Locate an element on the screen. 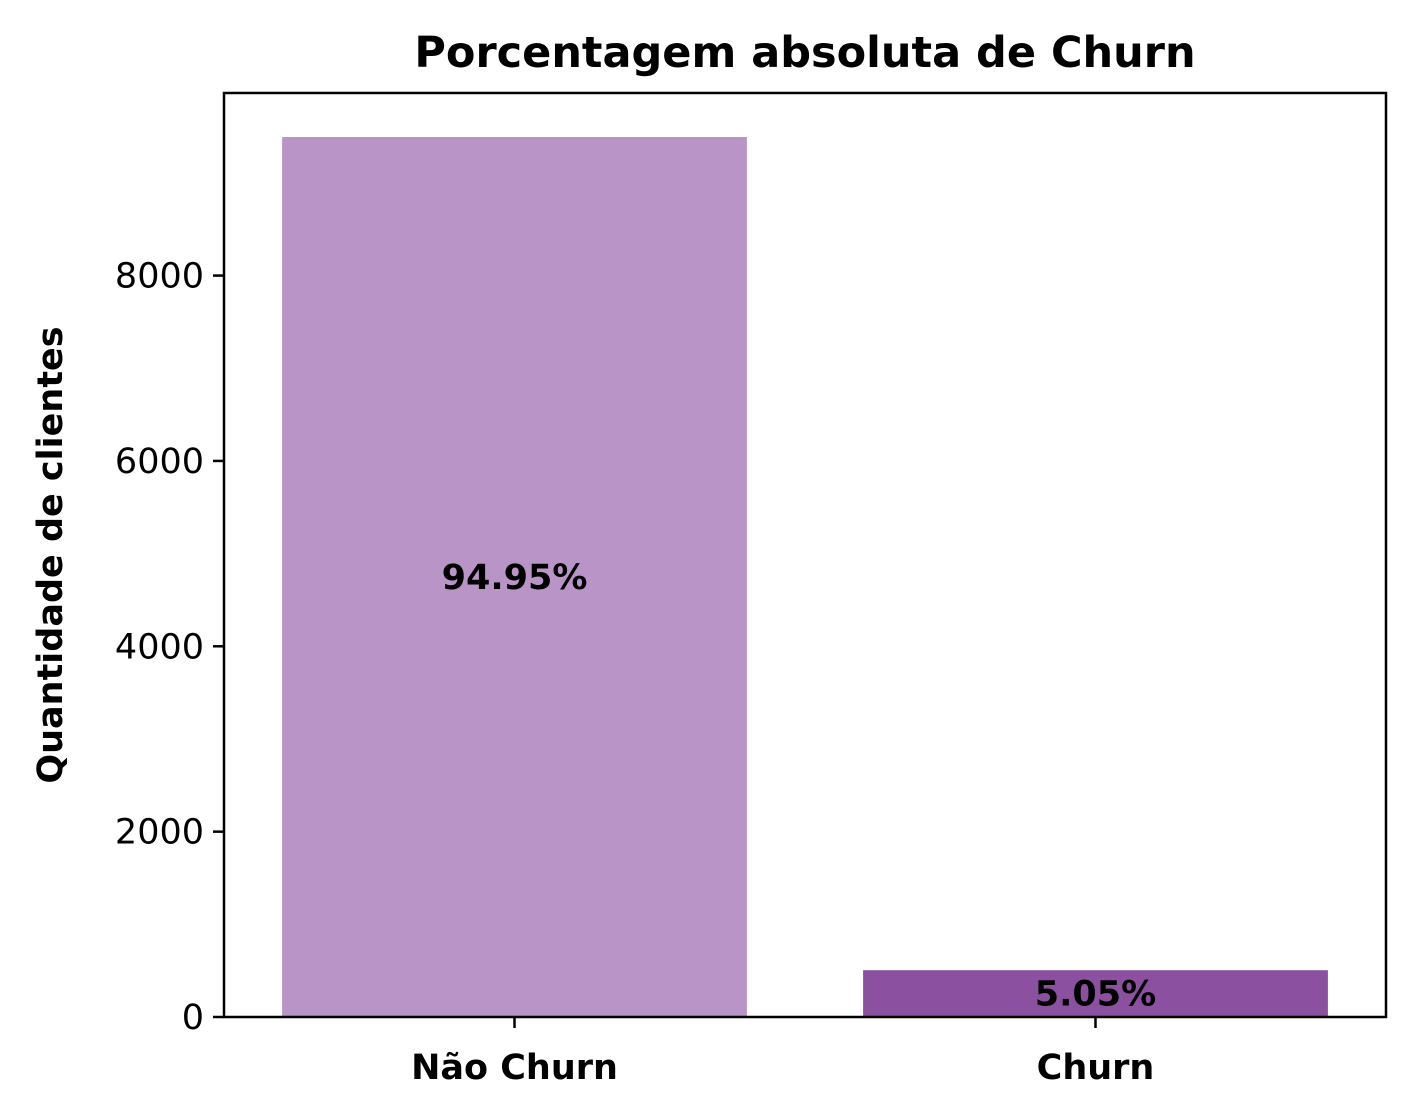 The height and width of the screenshot is (1118, 1416). data-label: 94.95% is located at coordinates (515, 578).